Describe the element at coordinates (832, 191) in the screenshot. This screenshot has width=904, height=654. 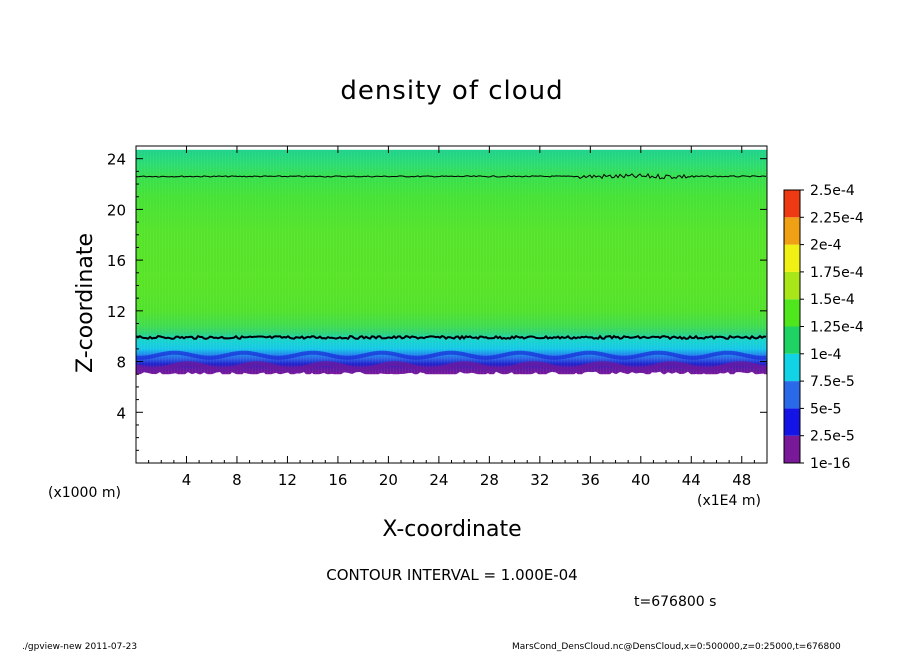
I see `colorbar-label: 2.5e-4` at that location.